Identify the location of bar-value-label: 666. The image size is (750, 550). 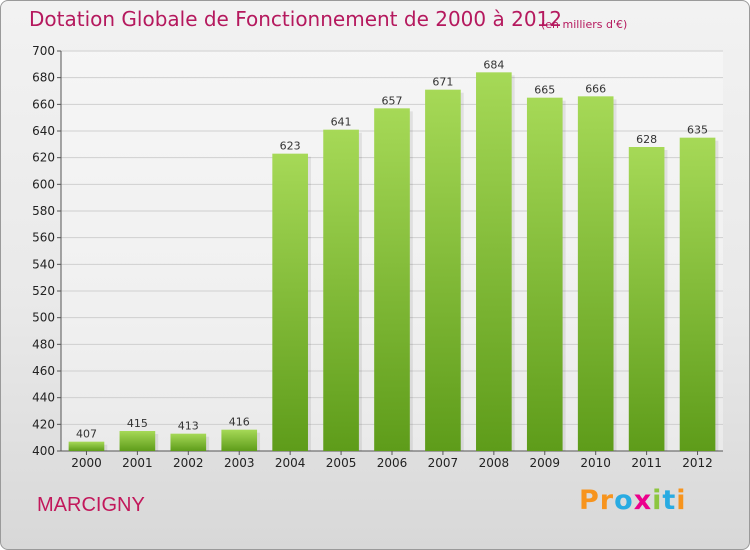
(595, 88).